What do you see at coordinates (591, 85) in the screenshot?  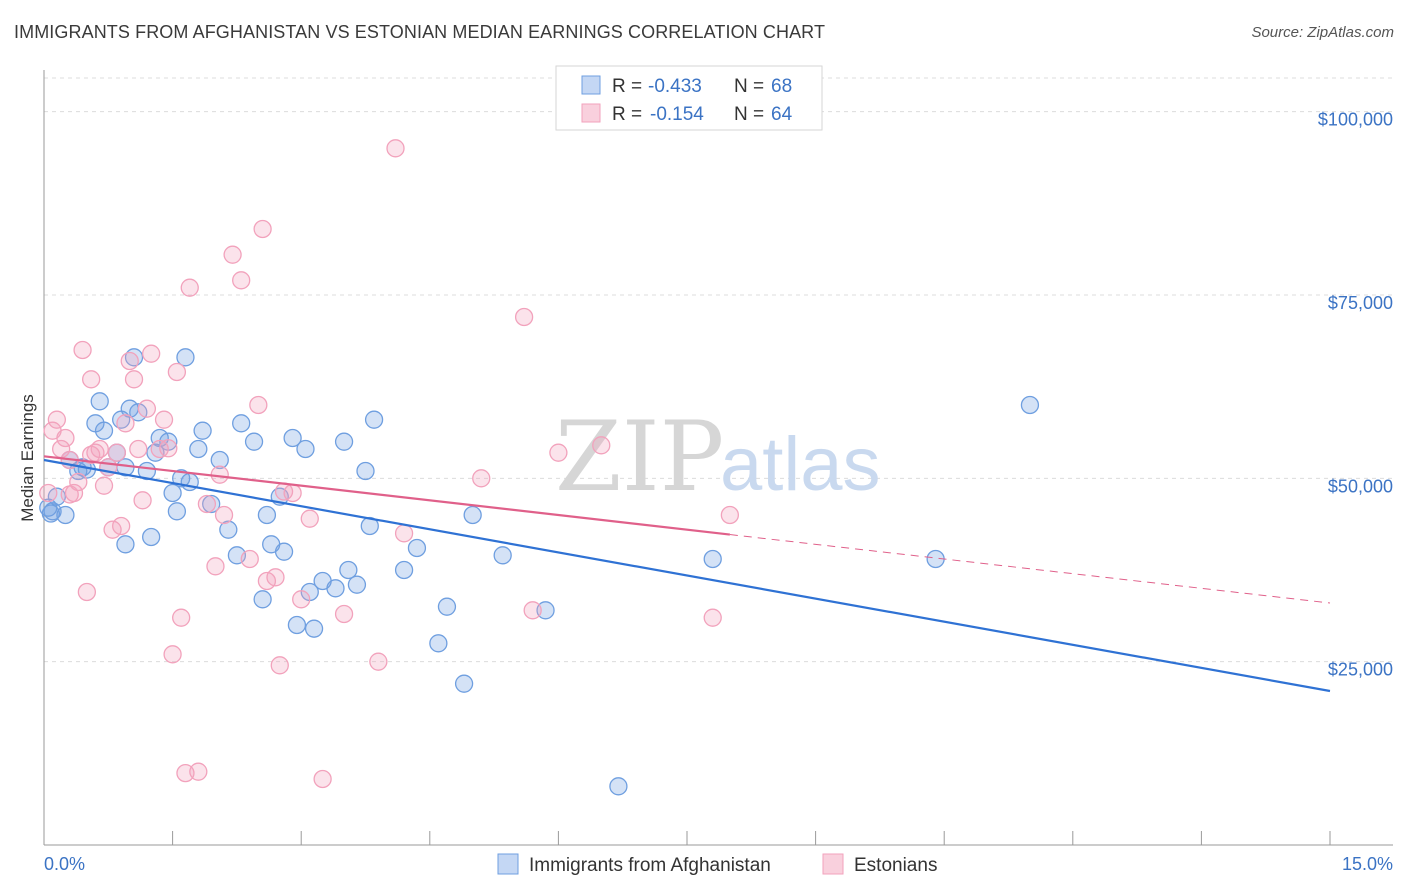 I see `legend-swatch-afghanistan` at bounding box center [591, 85].